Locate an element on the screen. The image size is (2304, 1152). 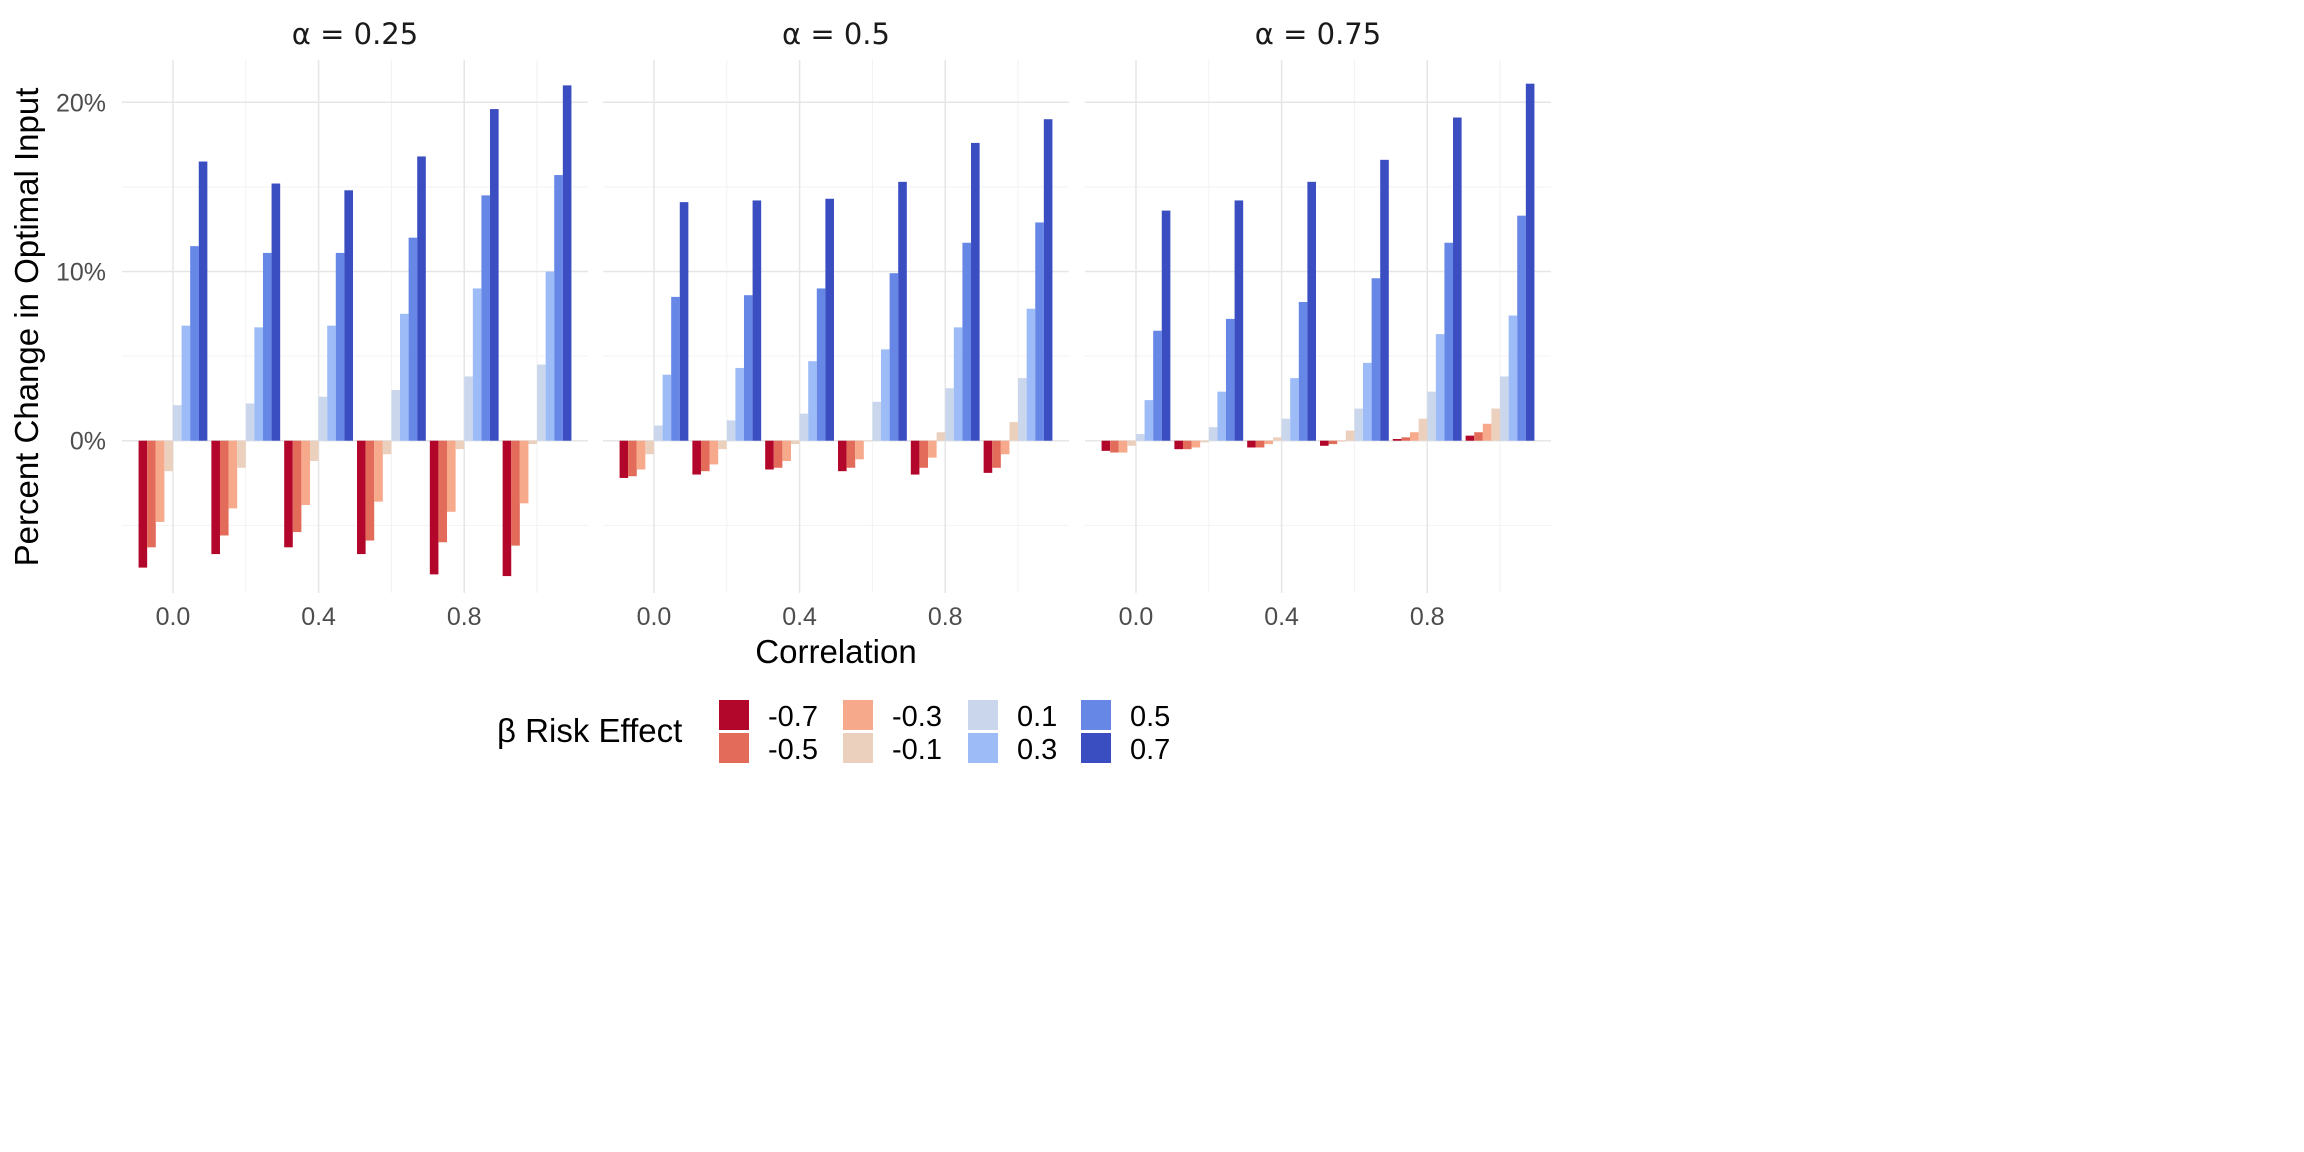
panel-3: α = 0.75 0.0 0.4 0.8 is located at coordinates (1318, 324).